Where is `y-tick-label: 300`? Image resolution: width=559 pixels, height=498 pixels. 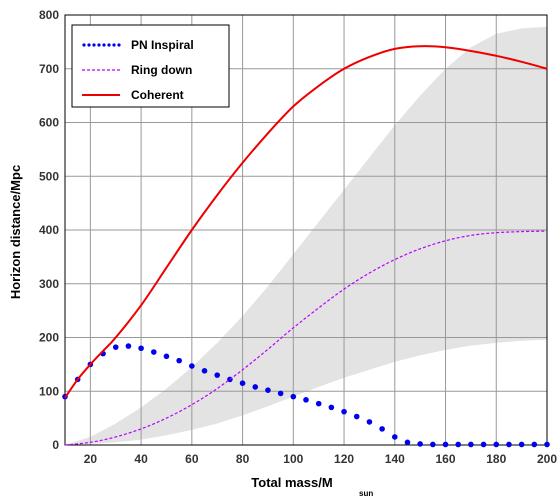
y-tick-label: 300 is located at coordinates (49, 284).